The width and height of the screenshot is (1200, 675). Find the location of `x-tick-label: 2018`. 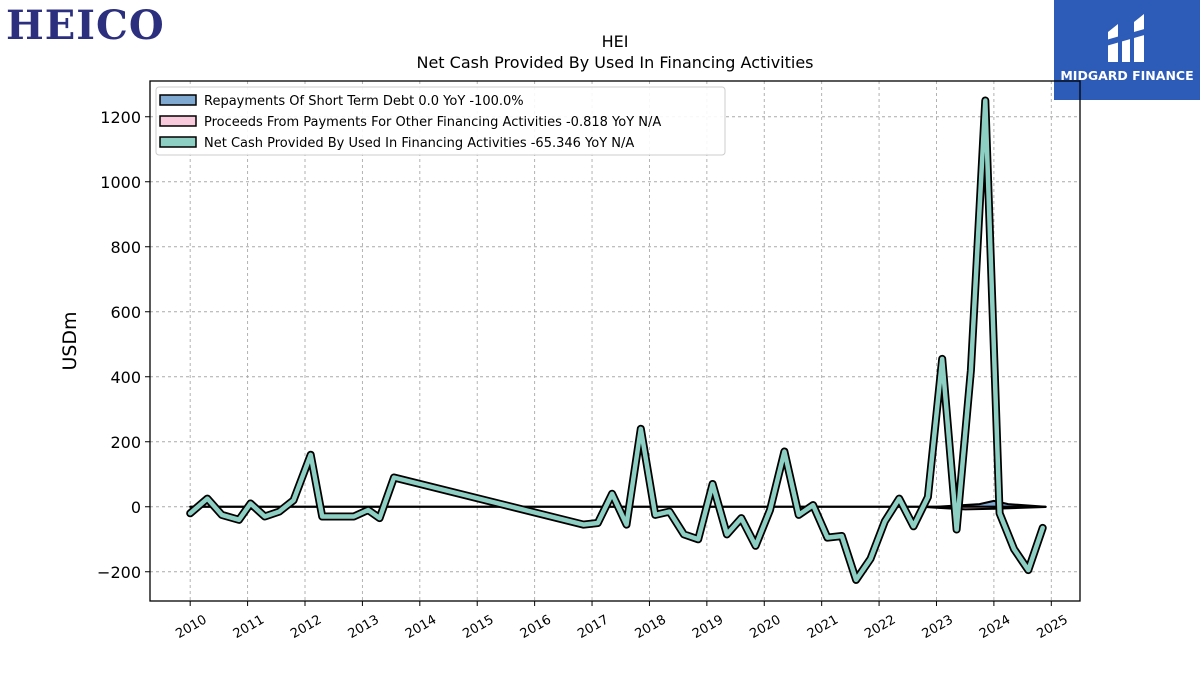

x-tick-label: 2018 is located at coordinates (651, 627).